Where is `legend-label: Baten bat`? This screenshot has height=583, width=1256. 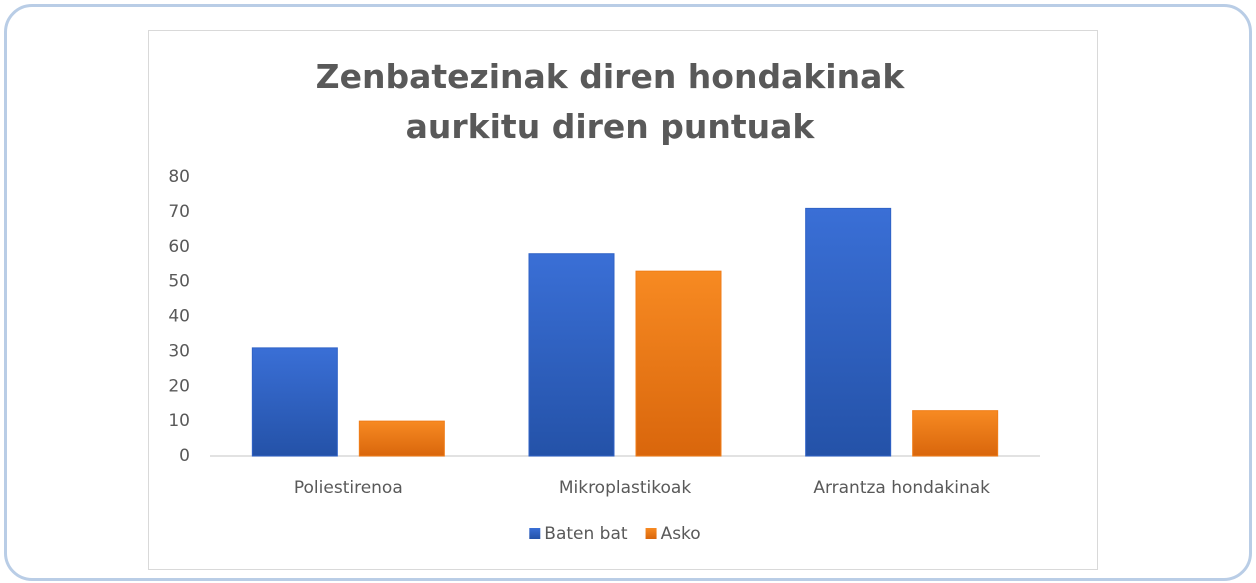
legend-label: Baten bat is located at coordinates (586, 534).